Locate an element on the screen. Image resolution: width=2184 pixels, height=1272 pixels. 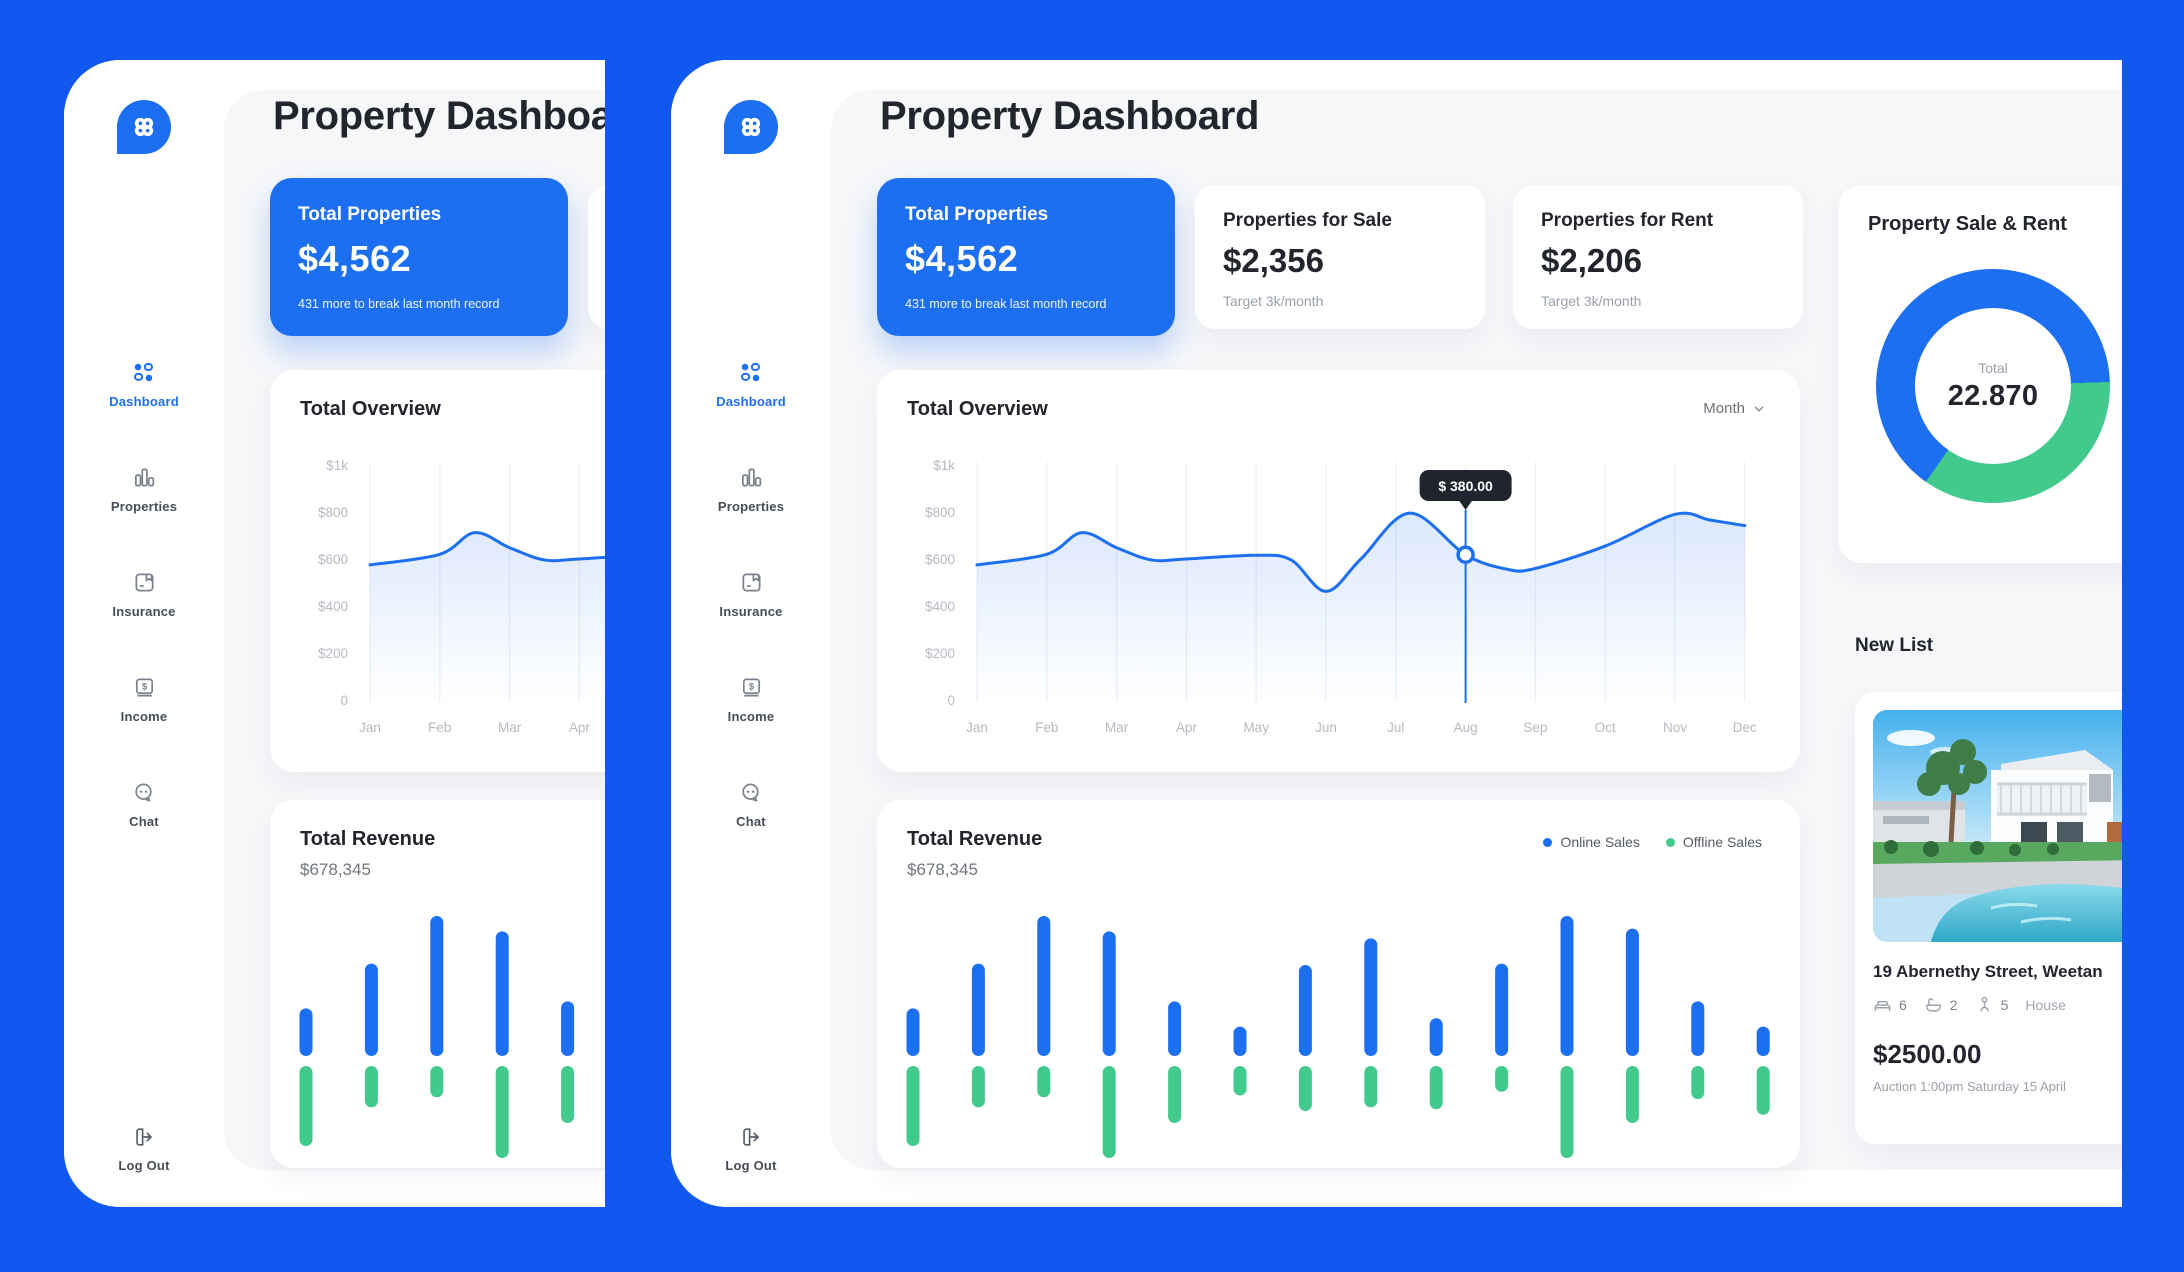
legend-label: Offline Sales is located at coordinates (1722, 842).